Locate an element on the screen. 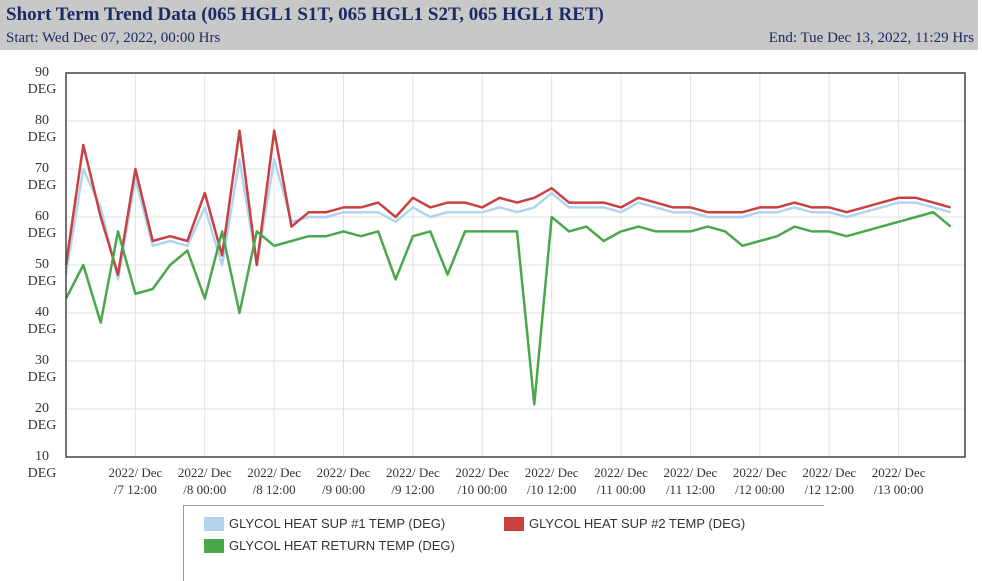 Image resolution: width=982 pixels, height=581 pixels. x-tick-label: 2022/ Dec /13 00:00 is located at coordinates (898, 481).